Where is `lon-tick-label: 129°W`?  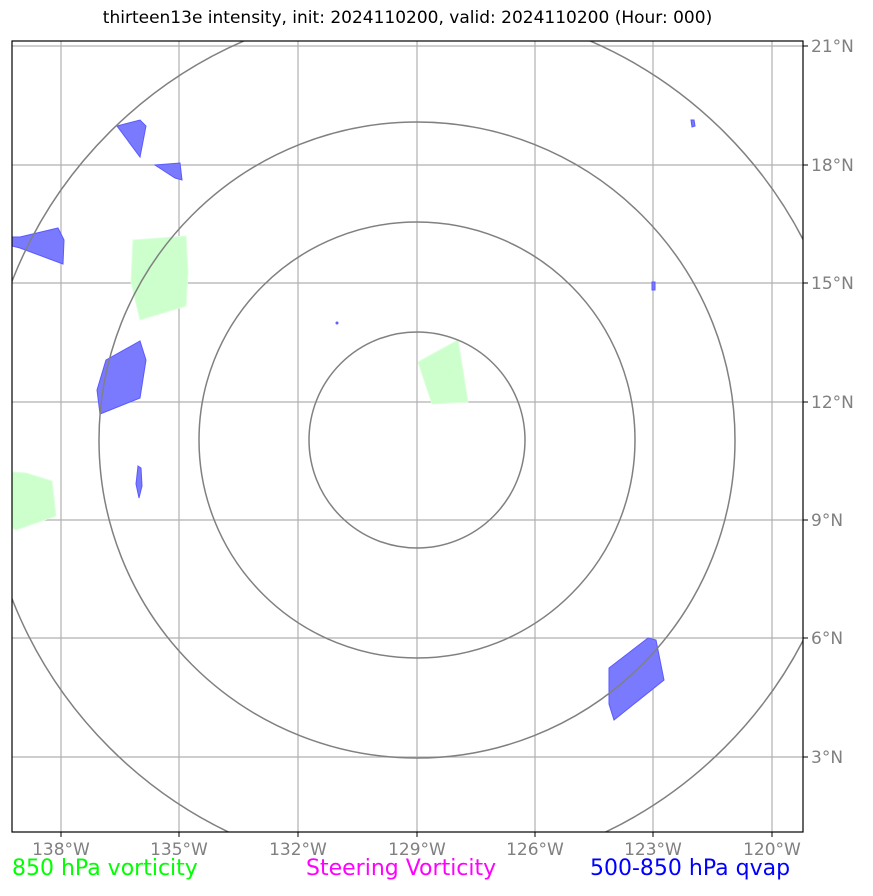
lon-tick-label: 129°W is located at coordinates (417, 850).